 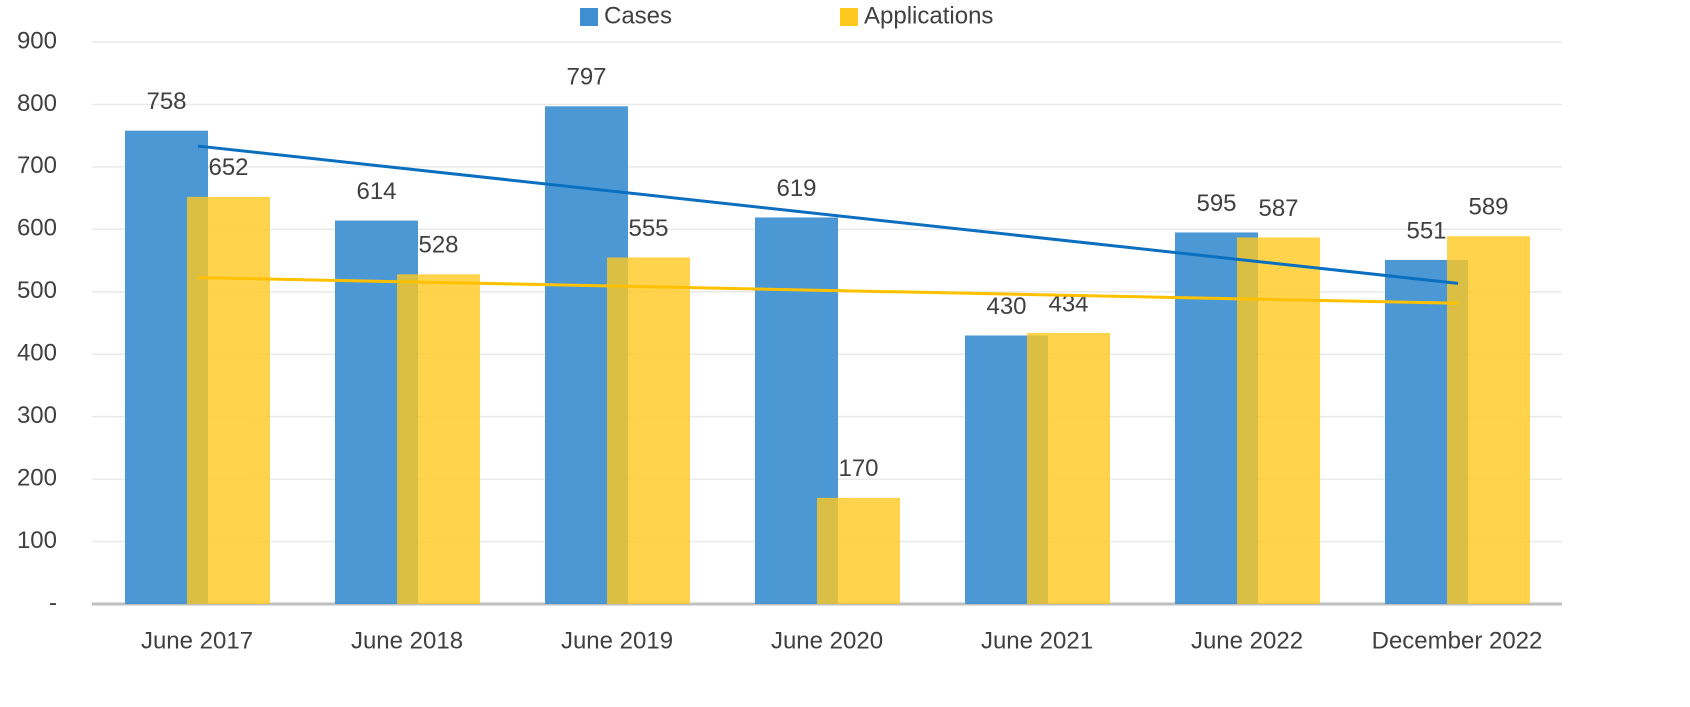 I want to click on y-tick-label: 400, so click(x=37, y=353).